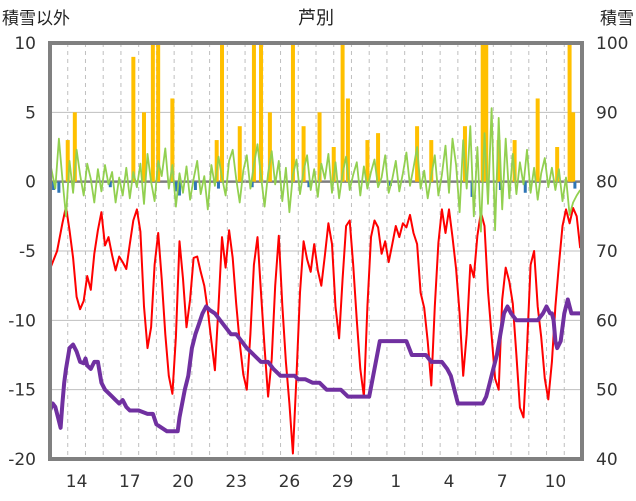 The height and width of the screenshot is (501, 636). Describe the element at coordinates (395, 482) in the screenshot. I see `x-tick-label: 1` at that location.